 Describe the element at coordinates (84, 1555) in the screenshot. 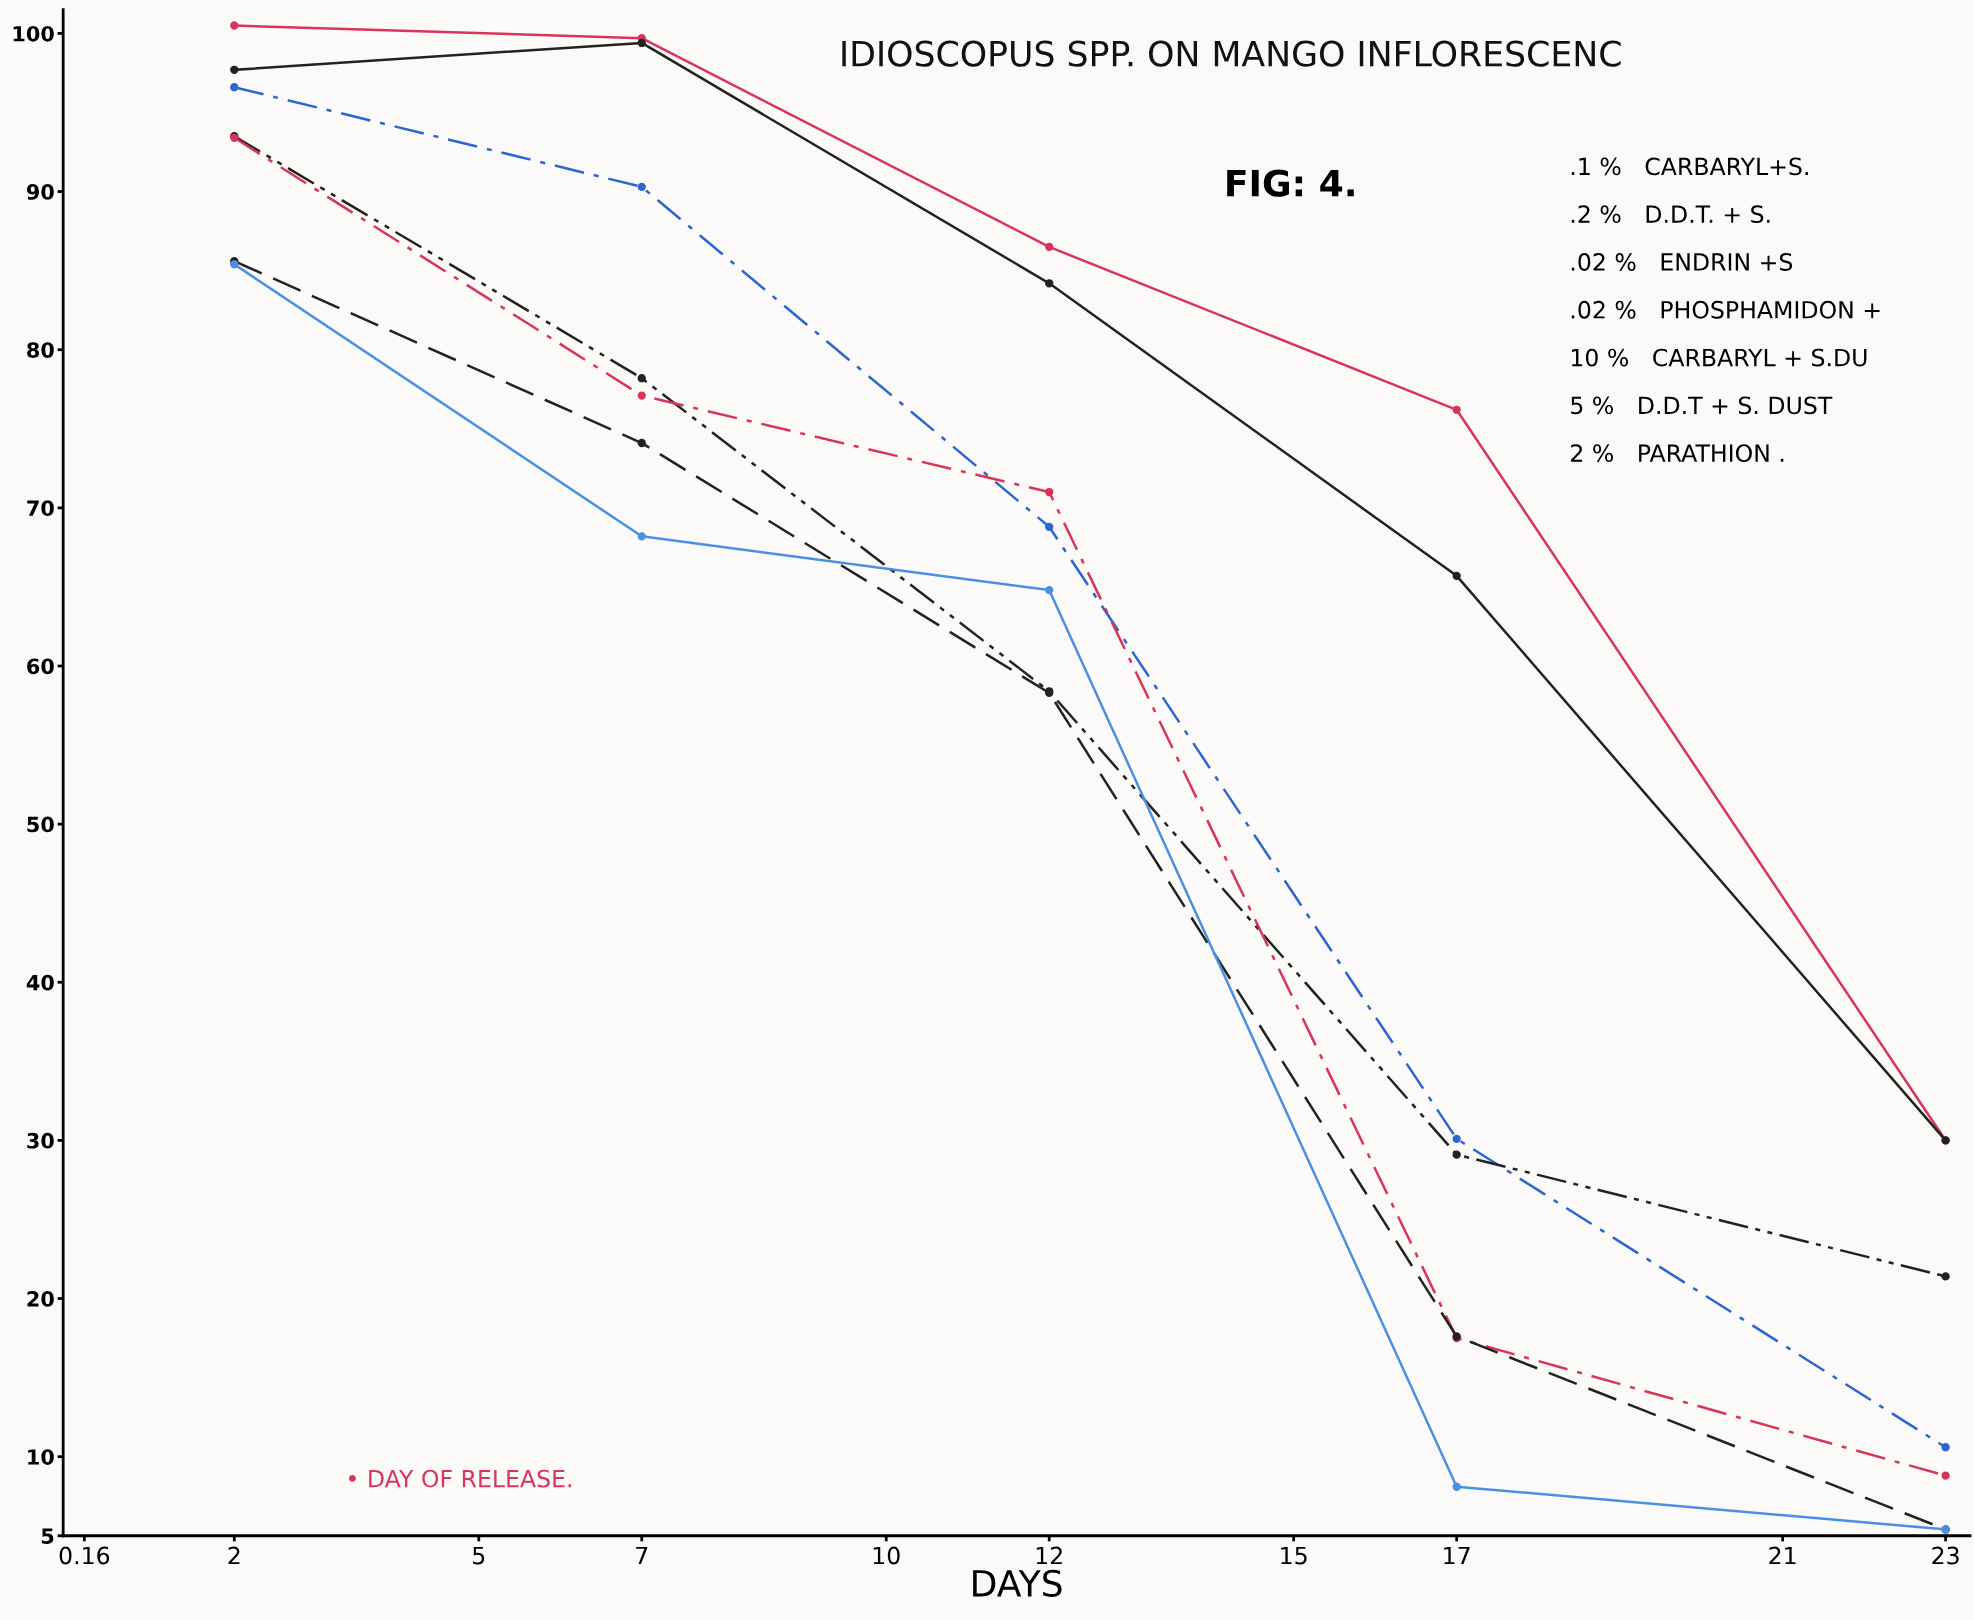

I see `x-tick-label: 0.16` at that location.